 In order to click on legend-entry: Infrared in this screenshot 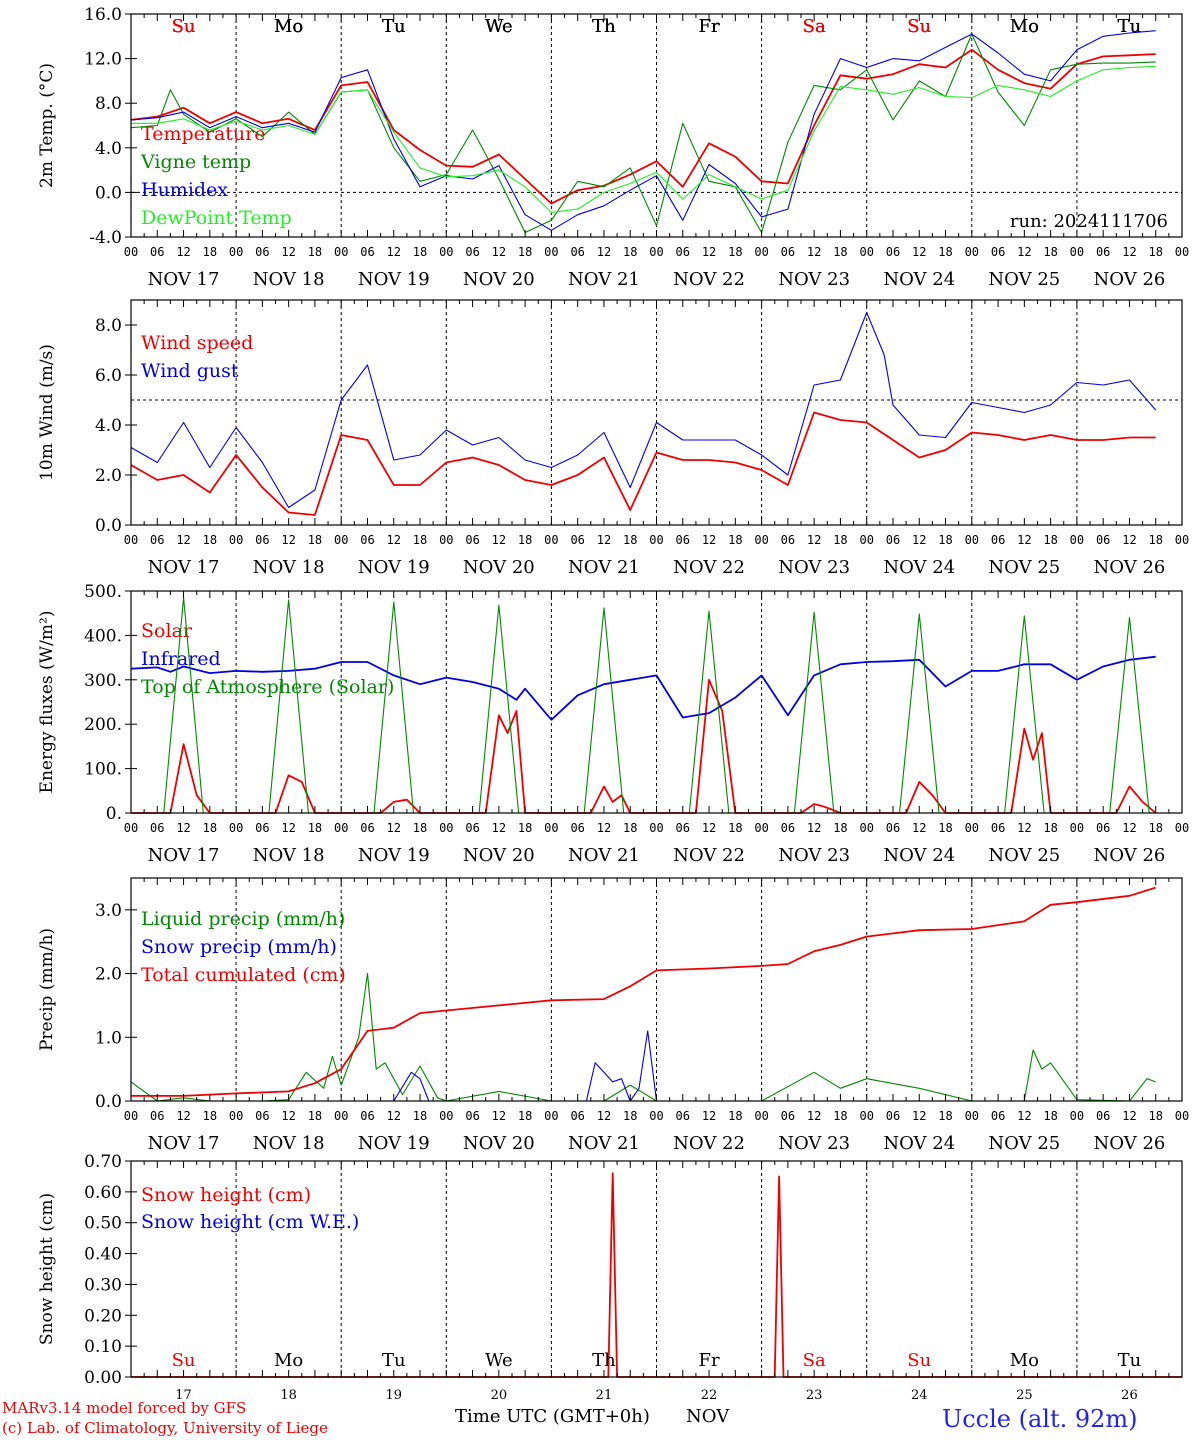, I will do `click(181, 659)`.